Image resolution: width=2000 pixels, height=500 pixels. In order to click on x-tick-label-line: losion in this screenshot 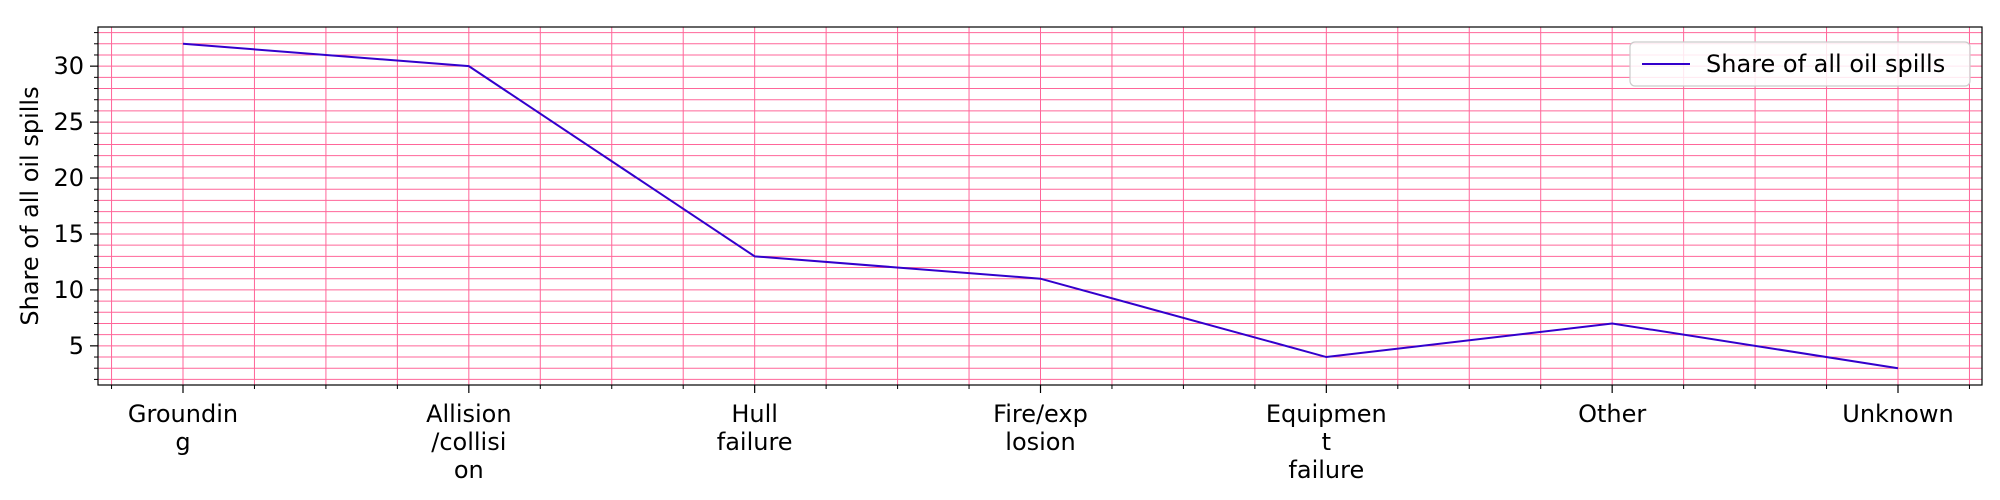, I will do `click(1040, 442)`.